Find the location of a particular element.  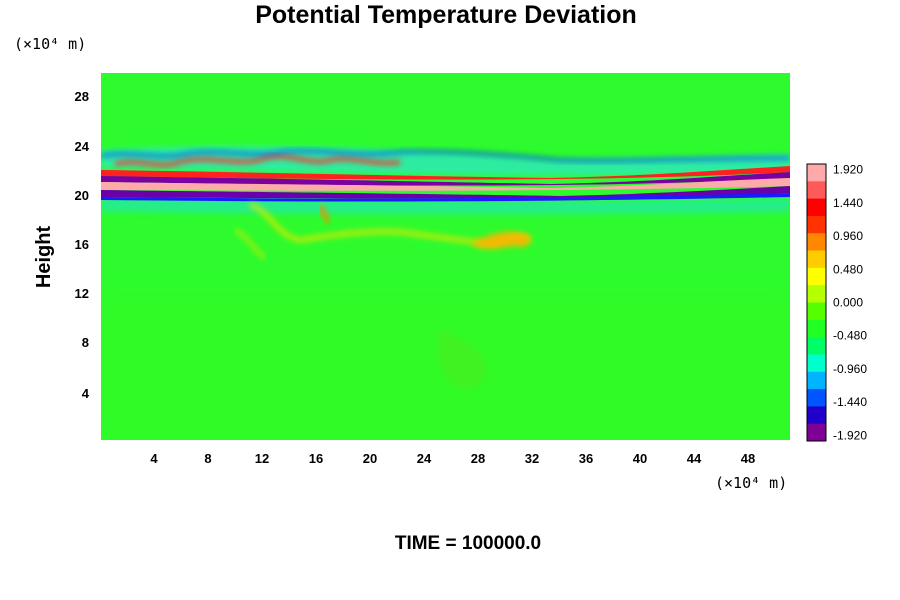

colorbar-tick-label: 1.440 is located at coordinates (848, 203).